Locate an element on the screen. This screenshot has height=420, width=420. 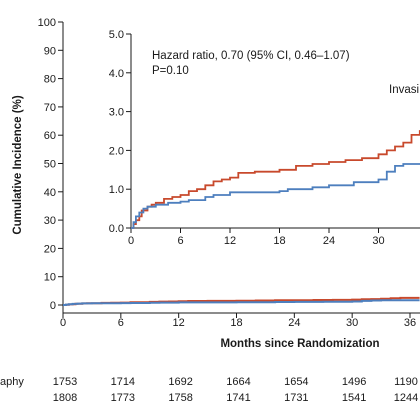
risk-table-value: 1654 is located at coordinates (296, 382).